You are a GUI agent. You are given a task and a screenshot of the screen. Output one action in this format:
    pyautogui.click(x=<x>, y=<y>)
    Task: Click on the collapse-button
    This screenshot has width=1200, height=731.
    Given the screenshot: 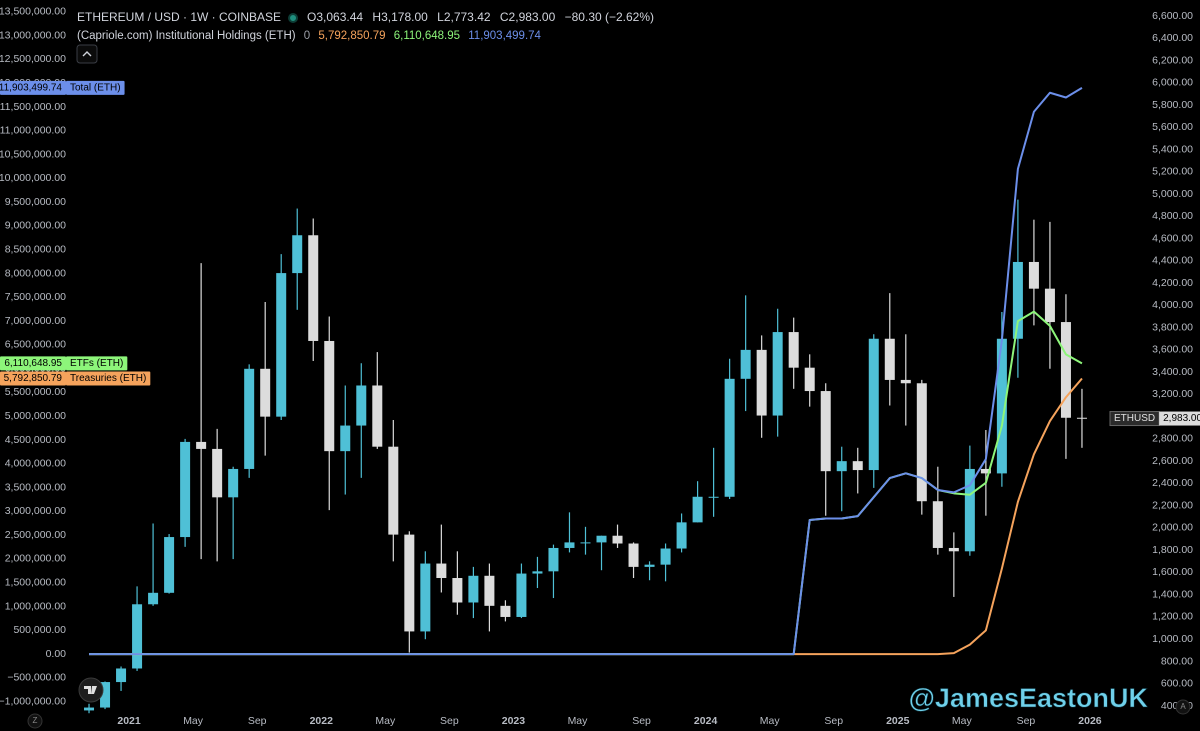 What is the action you would take?
    pyautogui.click(x=87, y=54)
    